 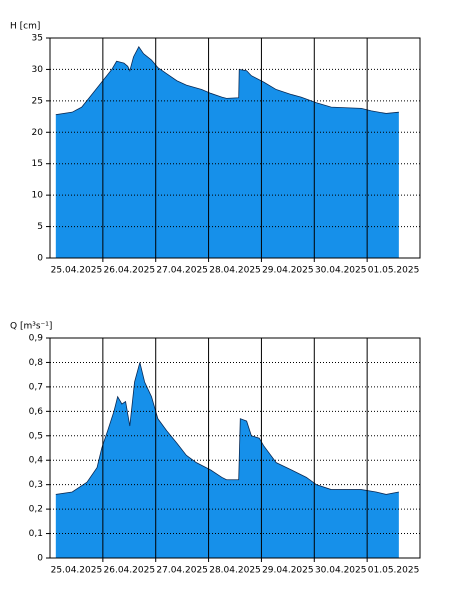 I want to click on y-tick-label: 0,1, so click(x=36, y=534).